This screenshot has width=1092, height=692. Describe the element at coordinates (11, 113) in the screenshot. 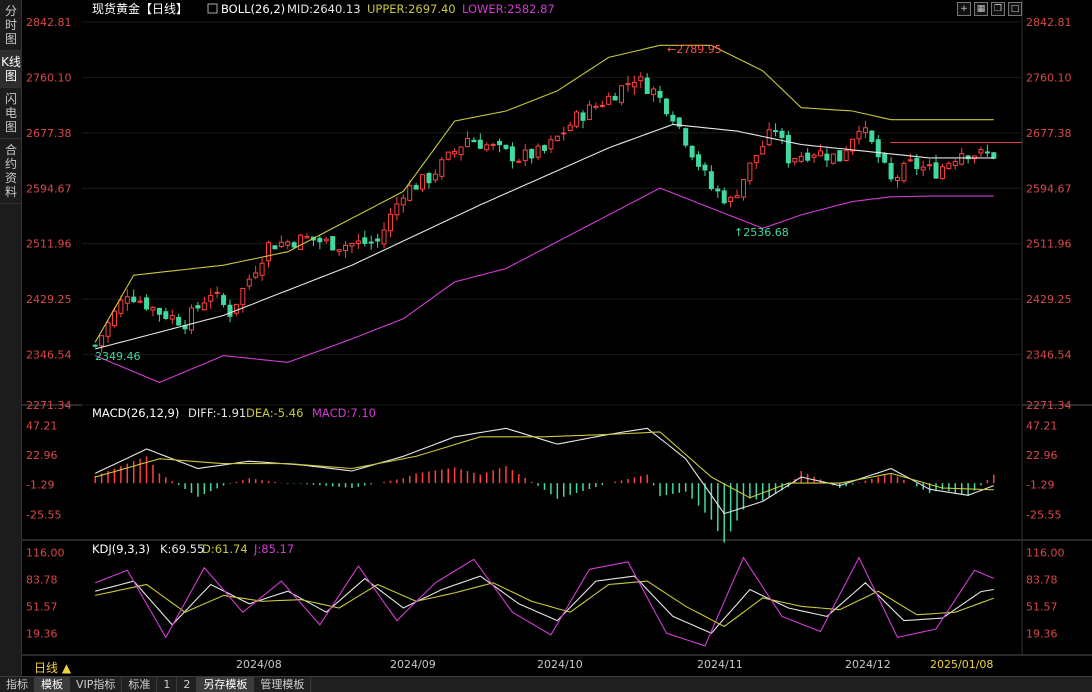

I see `tab-lightning-chart: 闪电图` at that location.